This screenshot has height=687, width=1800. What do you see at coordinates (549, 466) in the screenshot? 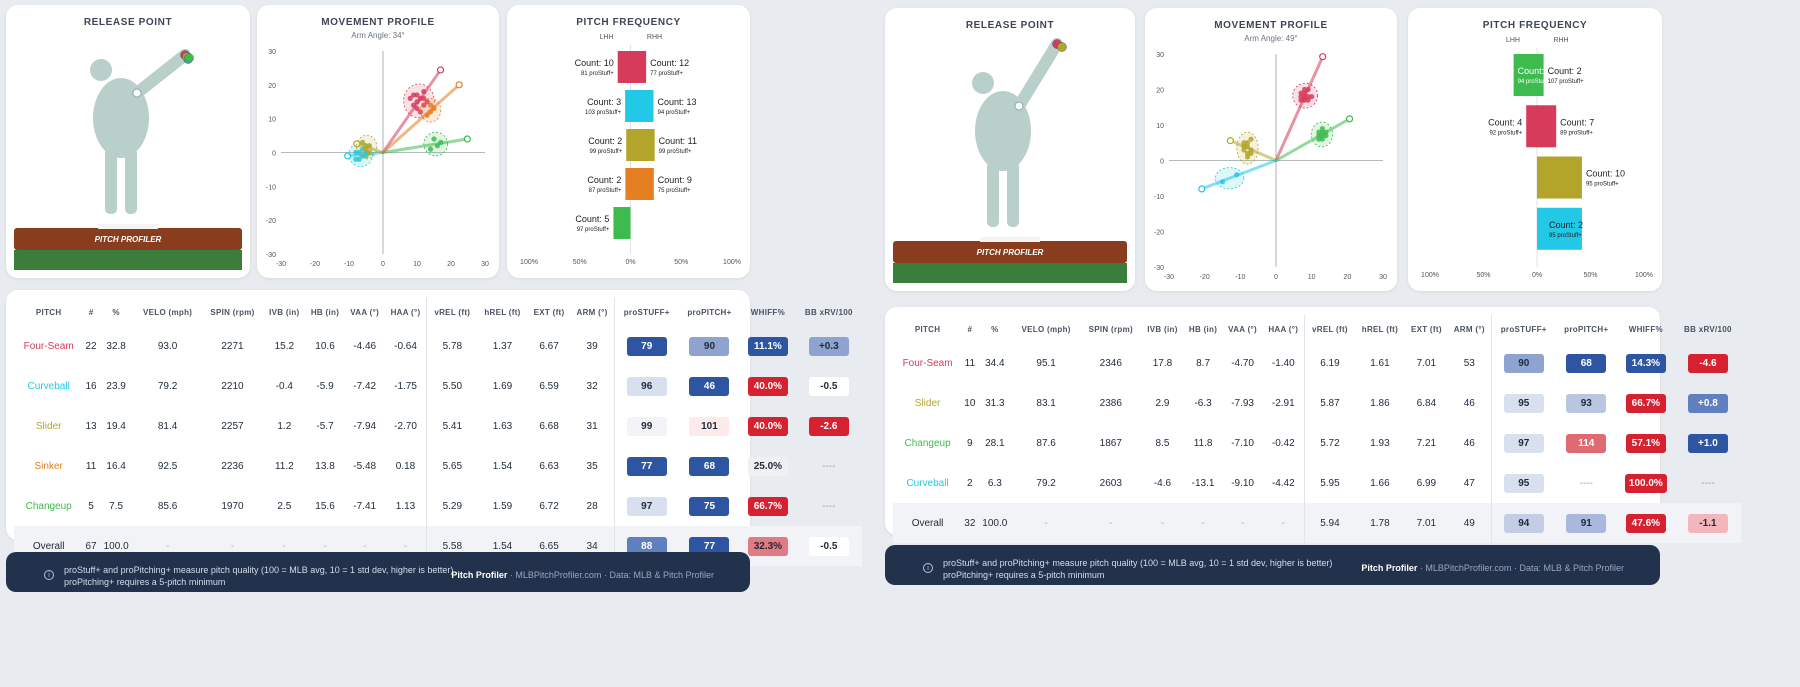
I see `table-cell: 6.63` at bounding box center [549, 466].